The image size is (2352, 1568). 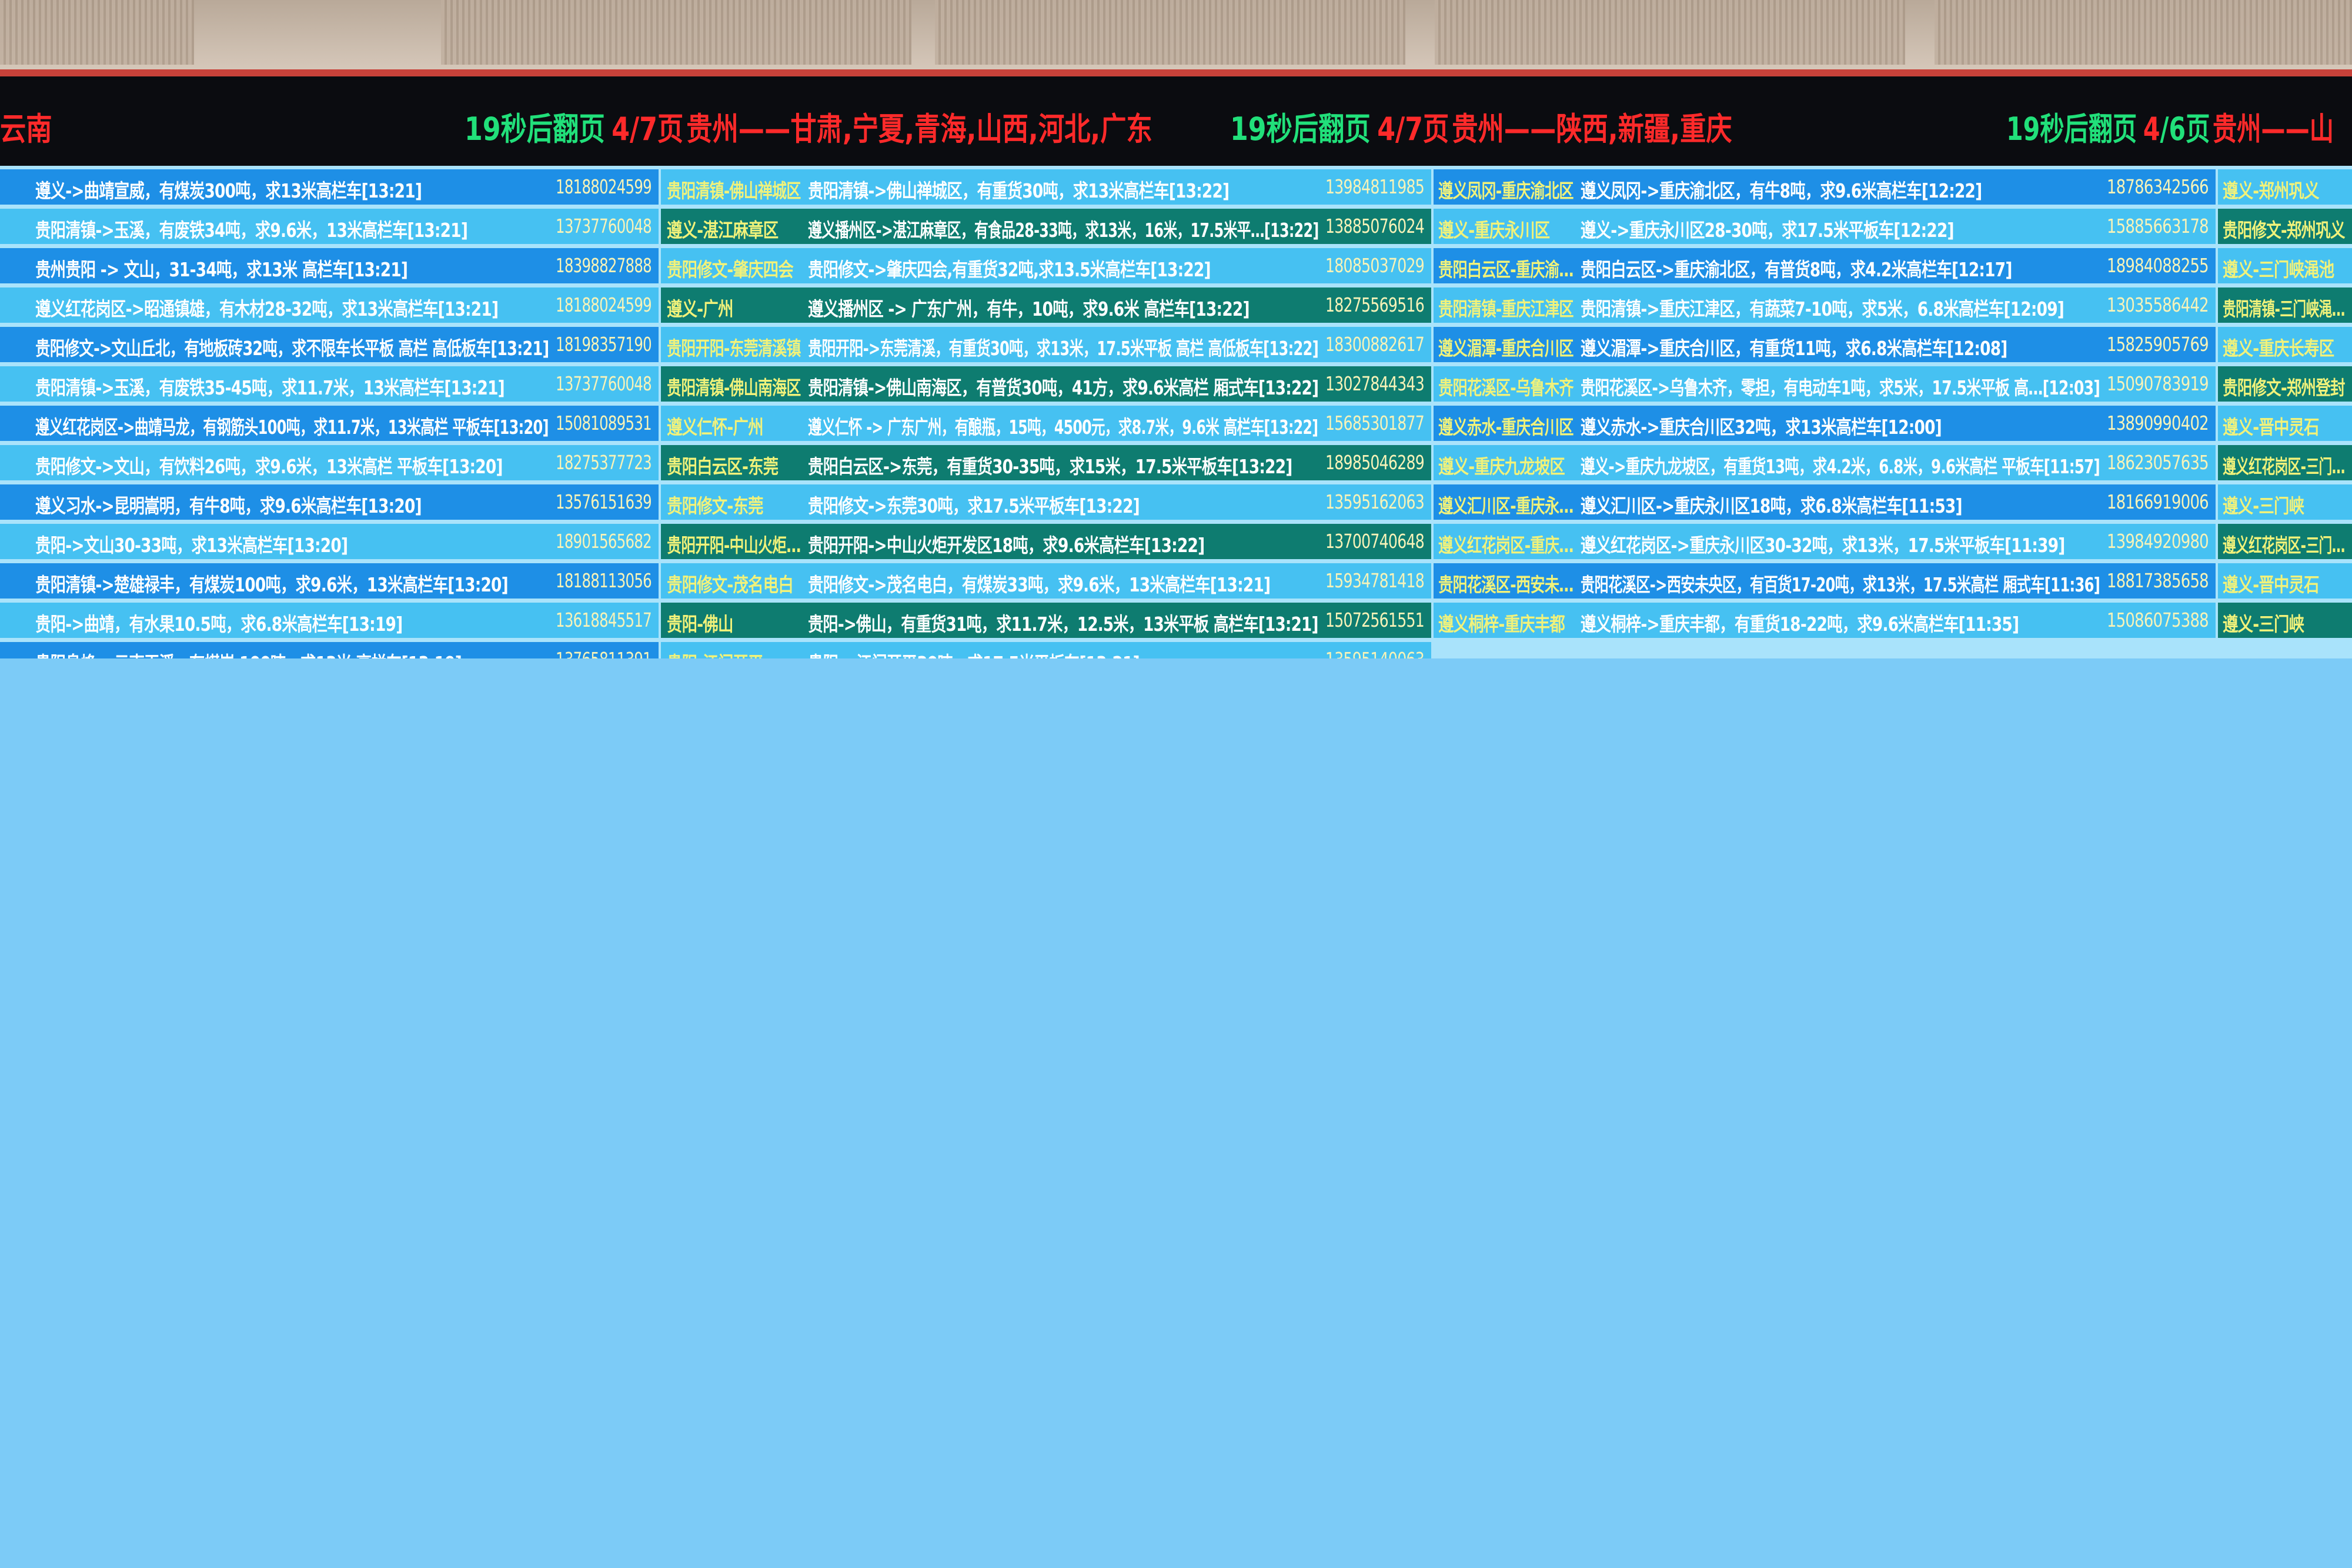 What do you see at coordinates (604, 620) in the screenshot?
I see `contact-phone: 13618845517` at bounding box center [604, 620].